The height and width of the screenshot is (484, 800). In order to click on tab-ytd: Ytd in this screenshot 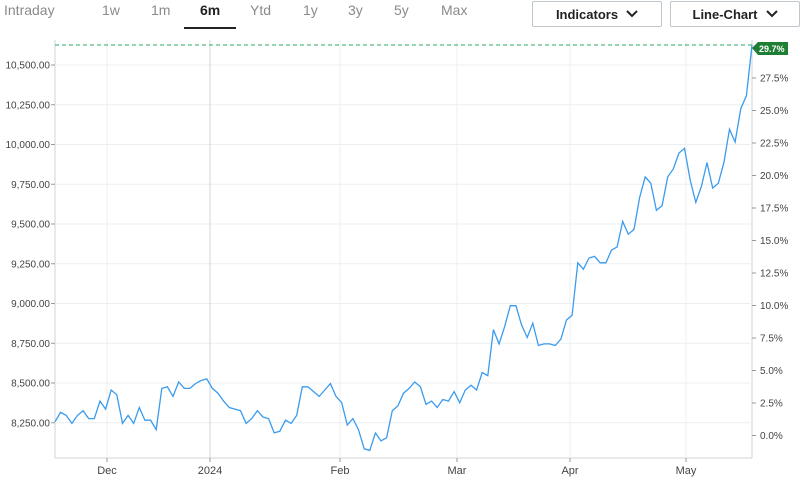, I will do `click(261, 10)`.